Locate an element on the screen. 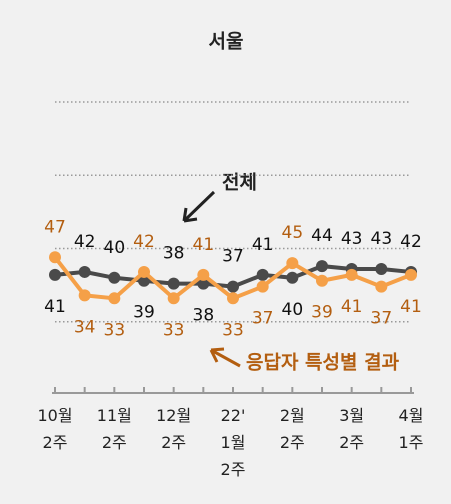 Image resolution: width=451 pixels, height=504 pixels. chart-title: 서울 is located at coordinates (226, 42).